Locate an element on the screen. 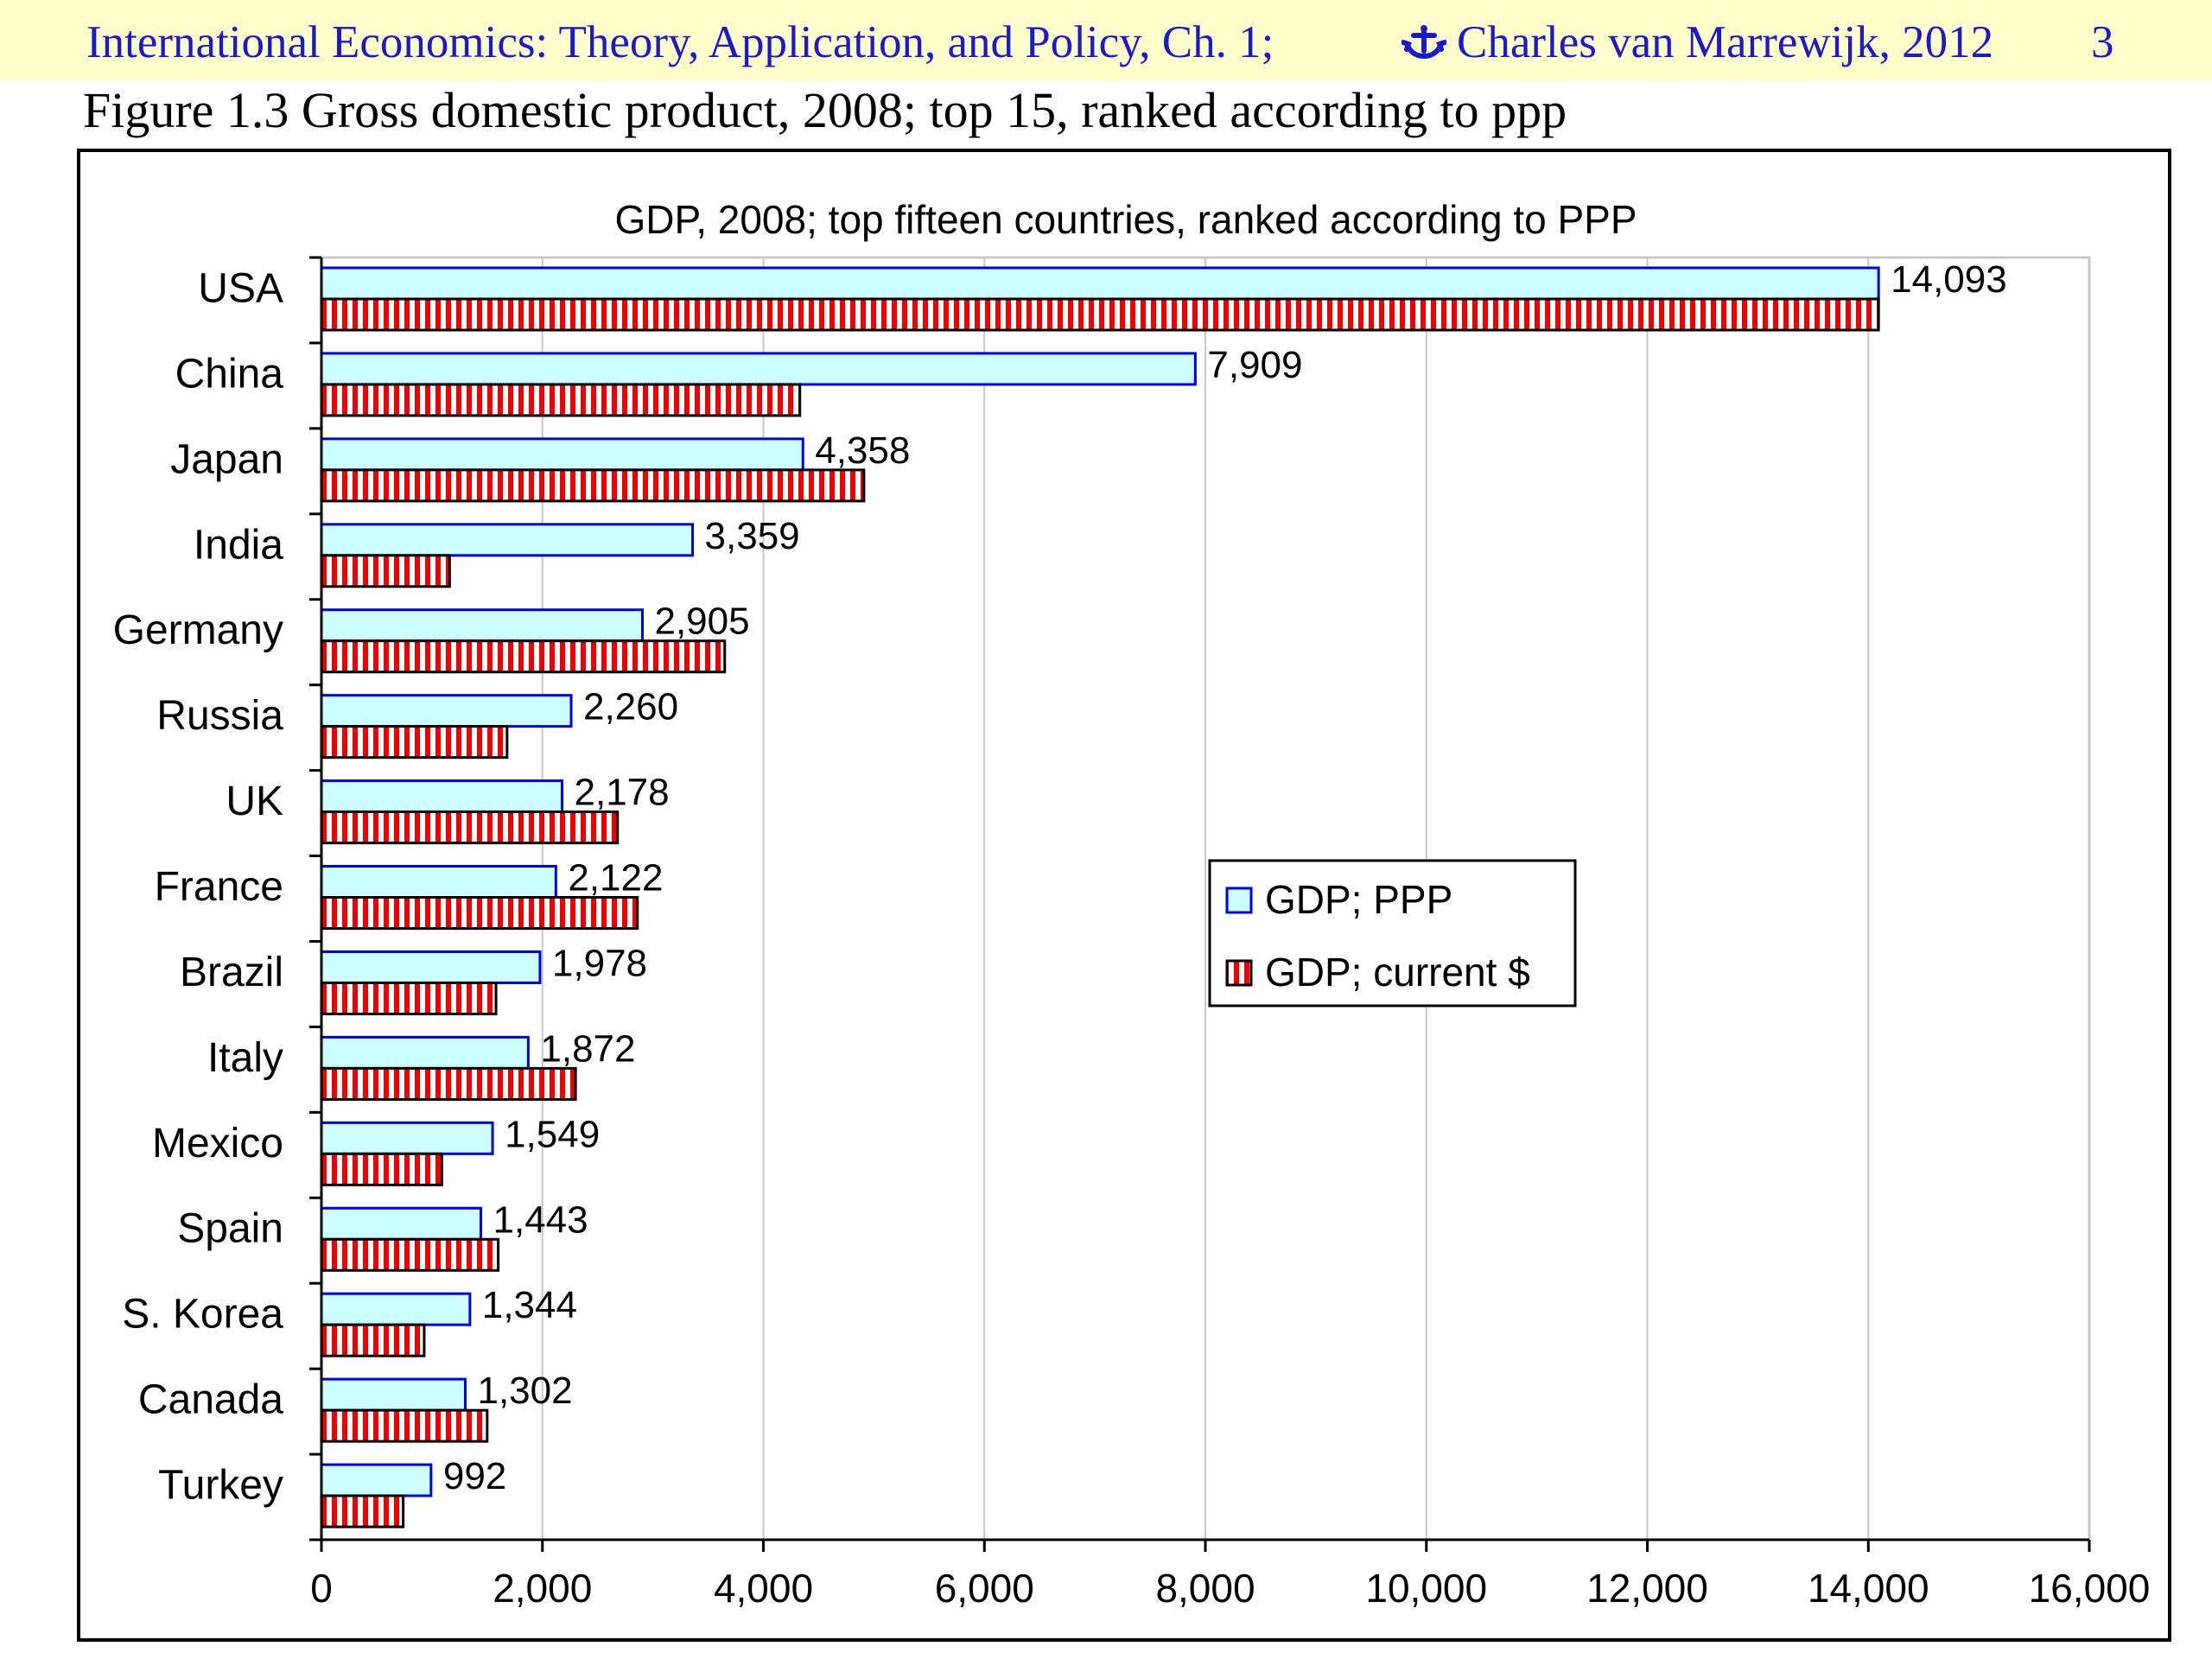 The width and height of the screenshot is (2212, 1659). anchor-icon is located at coordinates (1424, 42).